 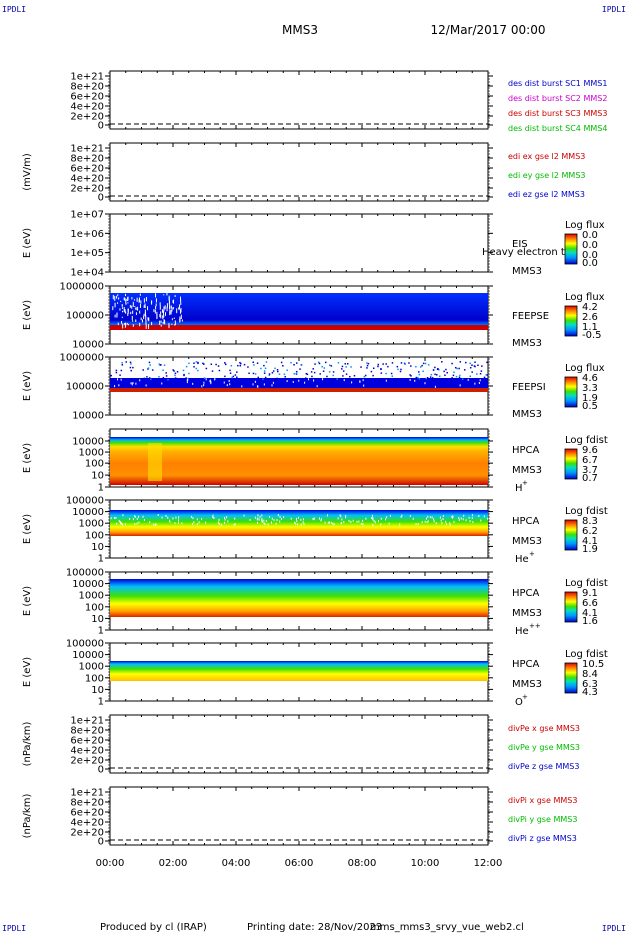 I want to click on instrument-label: EIS, so click(x=520, y=244).